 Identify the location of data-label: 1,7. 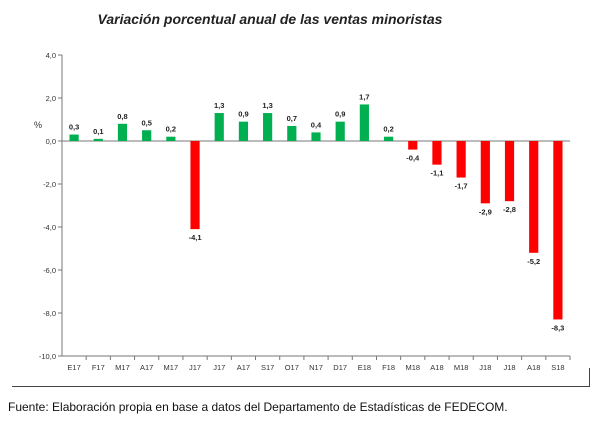
(364, 96).